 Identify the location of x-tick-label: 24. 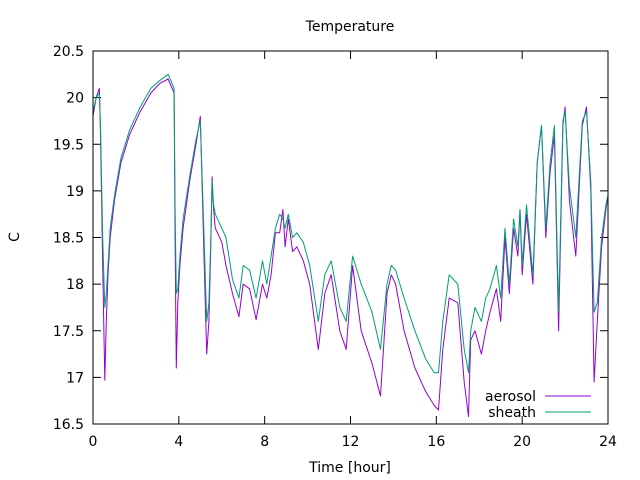
(608, 442).